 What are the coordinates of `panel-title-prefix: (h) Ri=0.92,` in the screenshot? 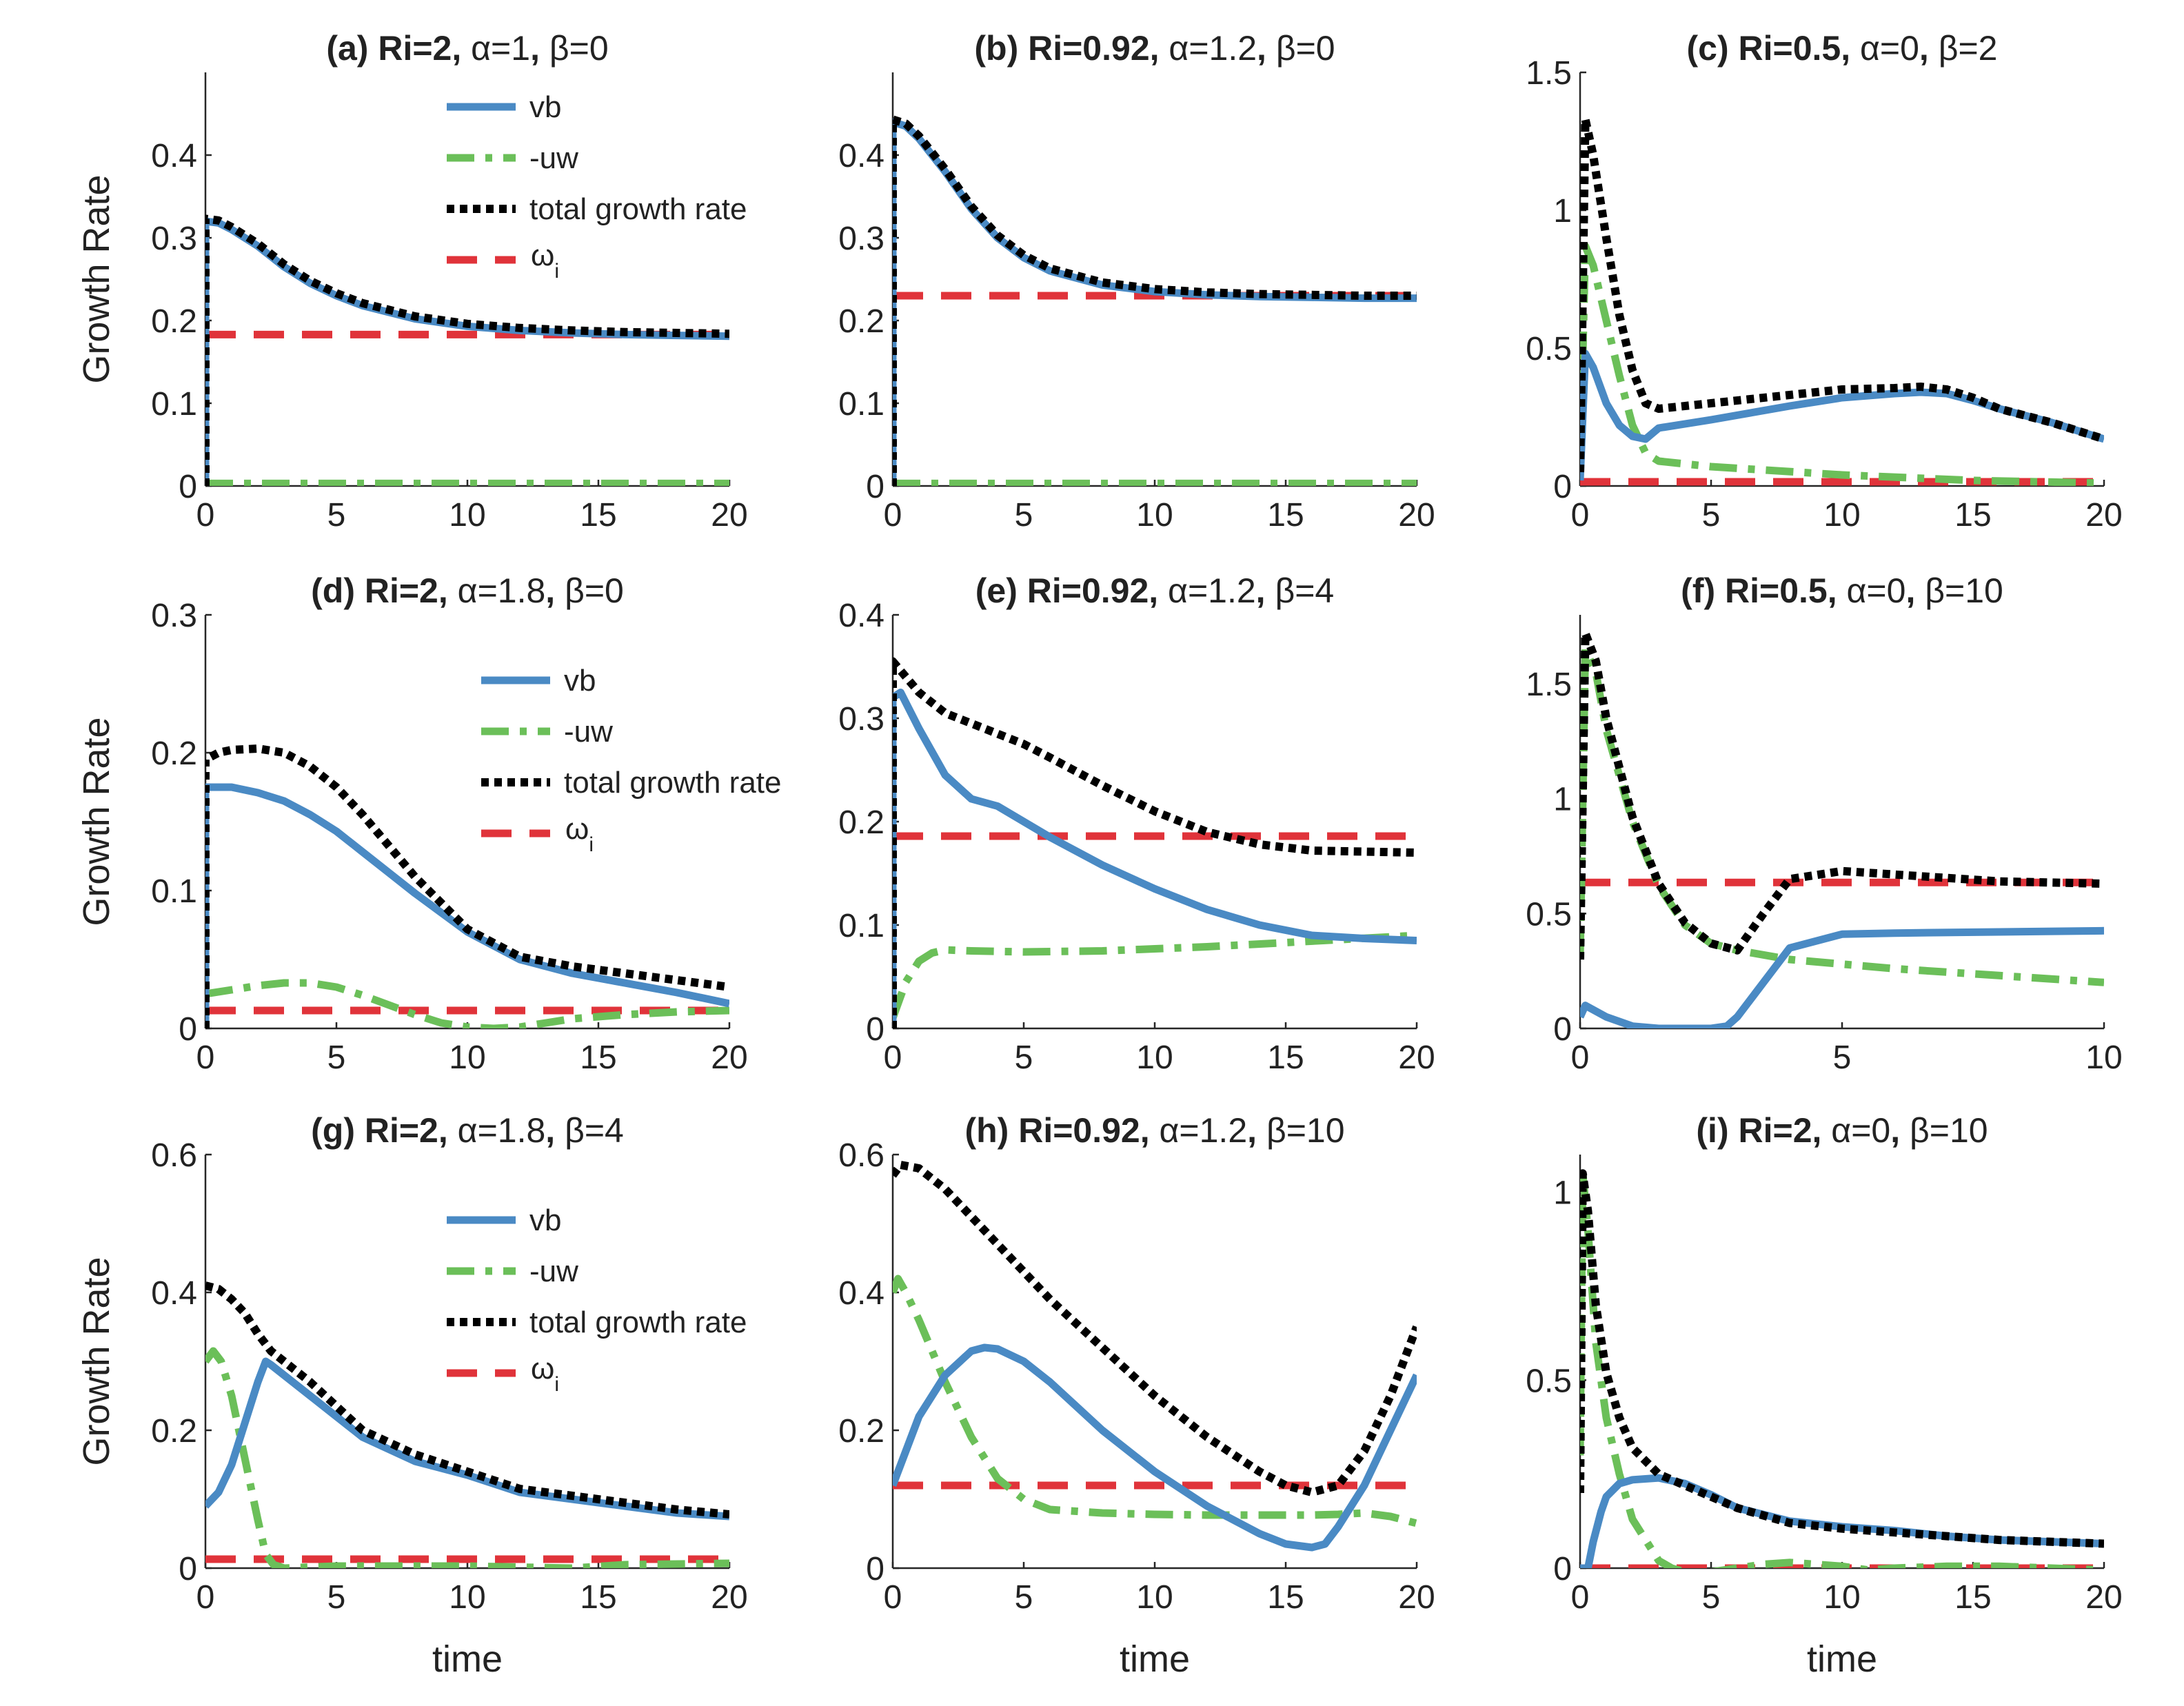 It's located at (1061, 1130).